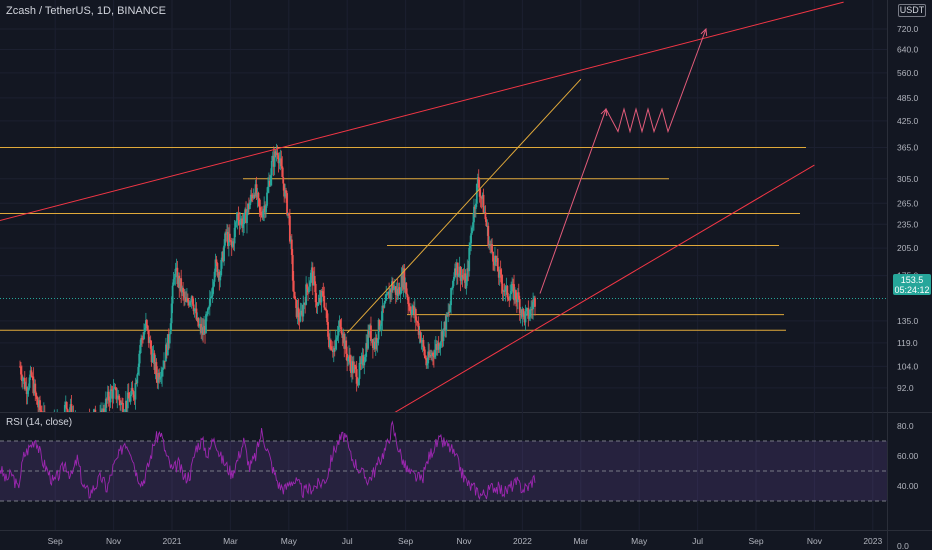 This screenshot has height=550, width=932. Describe the element at coordinates (815, 541) in the screenshot. I see `time-axis-label: Nov` at that location.